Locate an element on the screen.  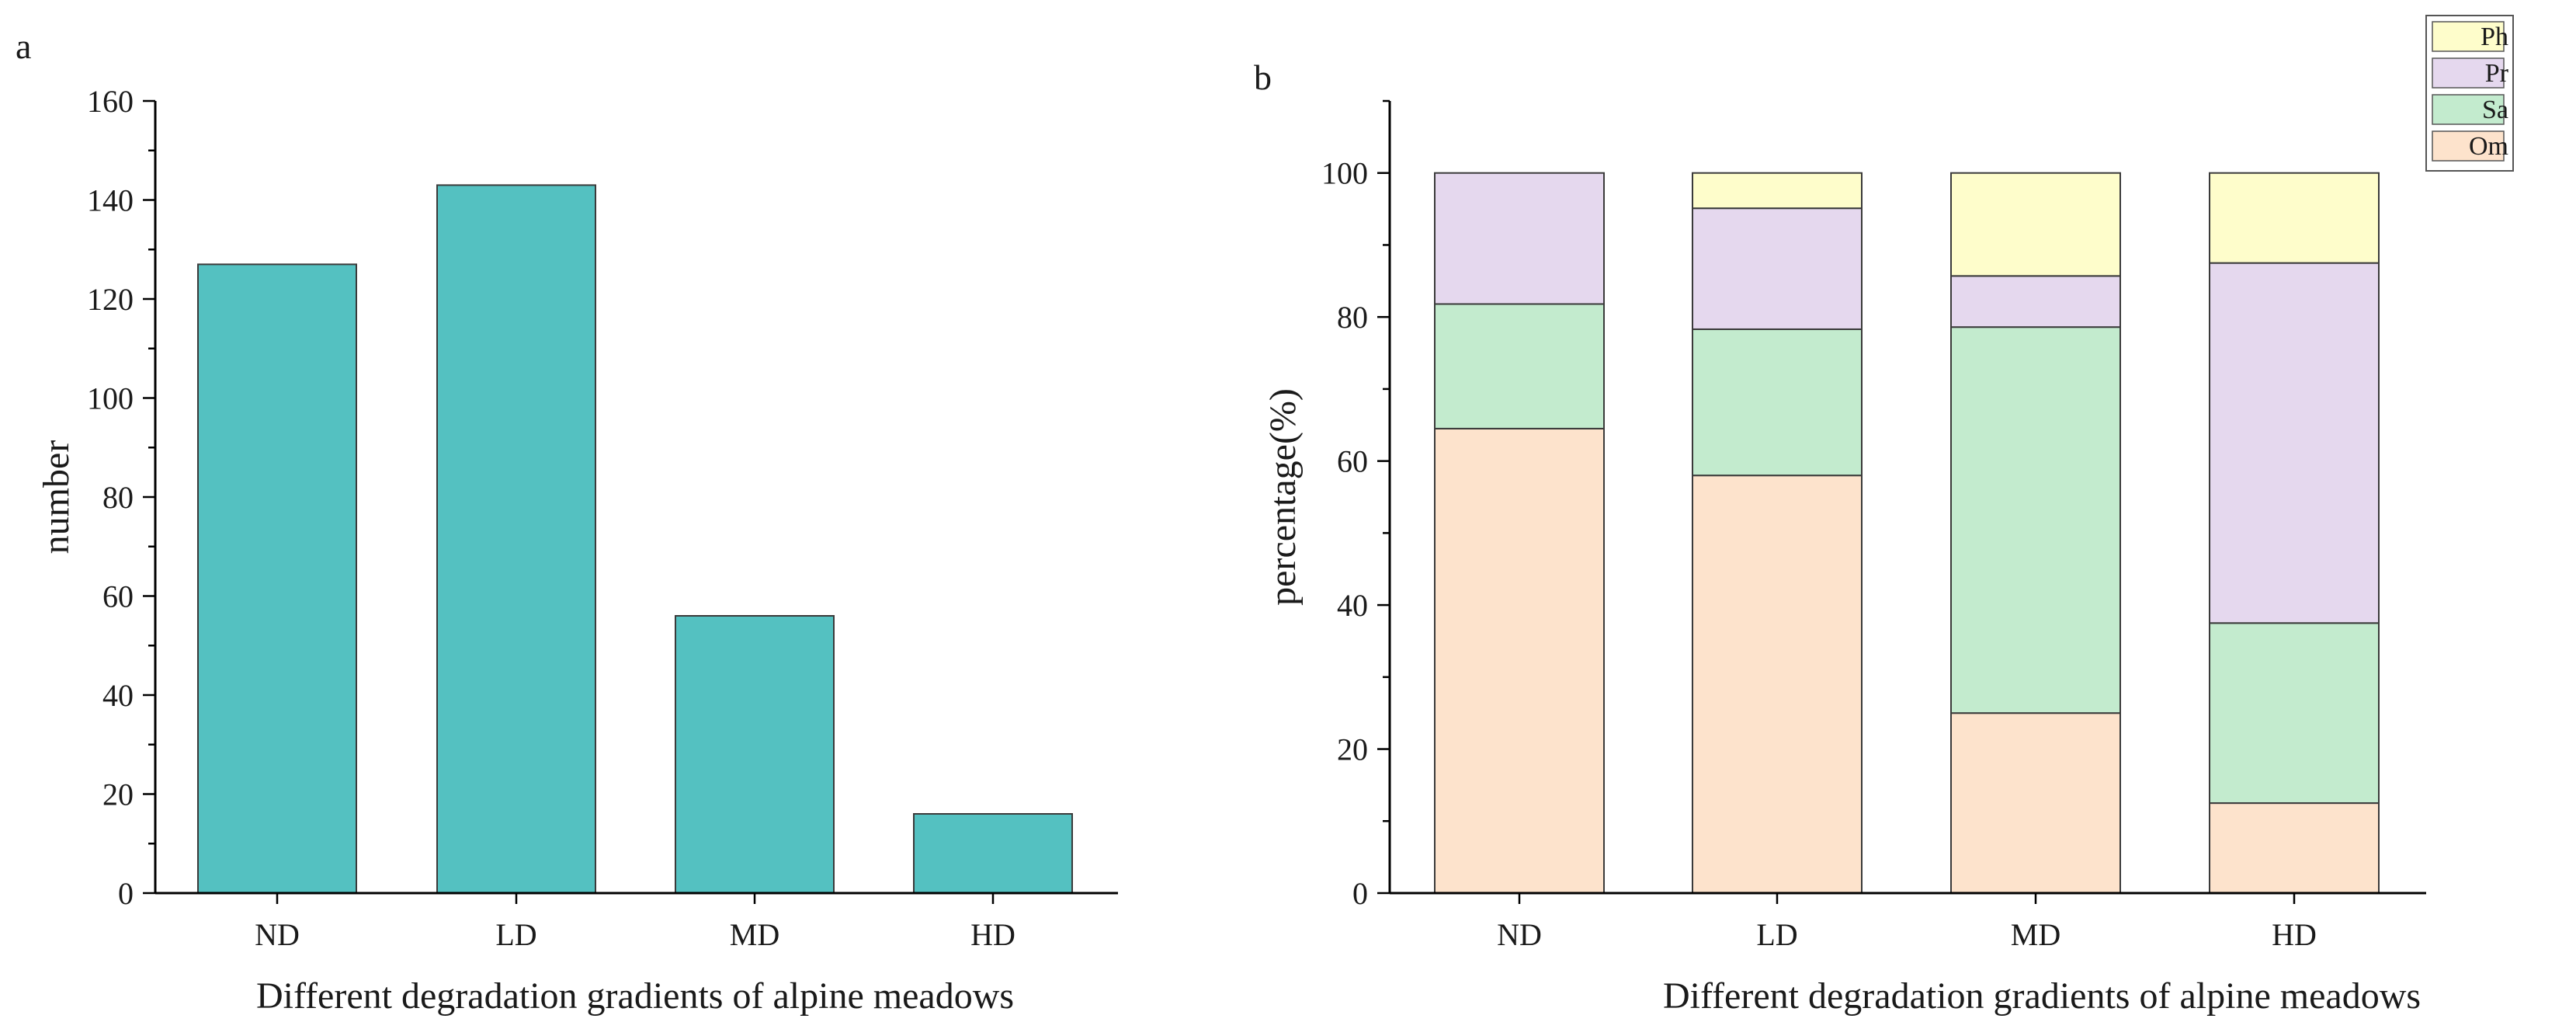
bar-b-hd-pr is located at coordinates (2294, 443).